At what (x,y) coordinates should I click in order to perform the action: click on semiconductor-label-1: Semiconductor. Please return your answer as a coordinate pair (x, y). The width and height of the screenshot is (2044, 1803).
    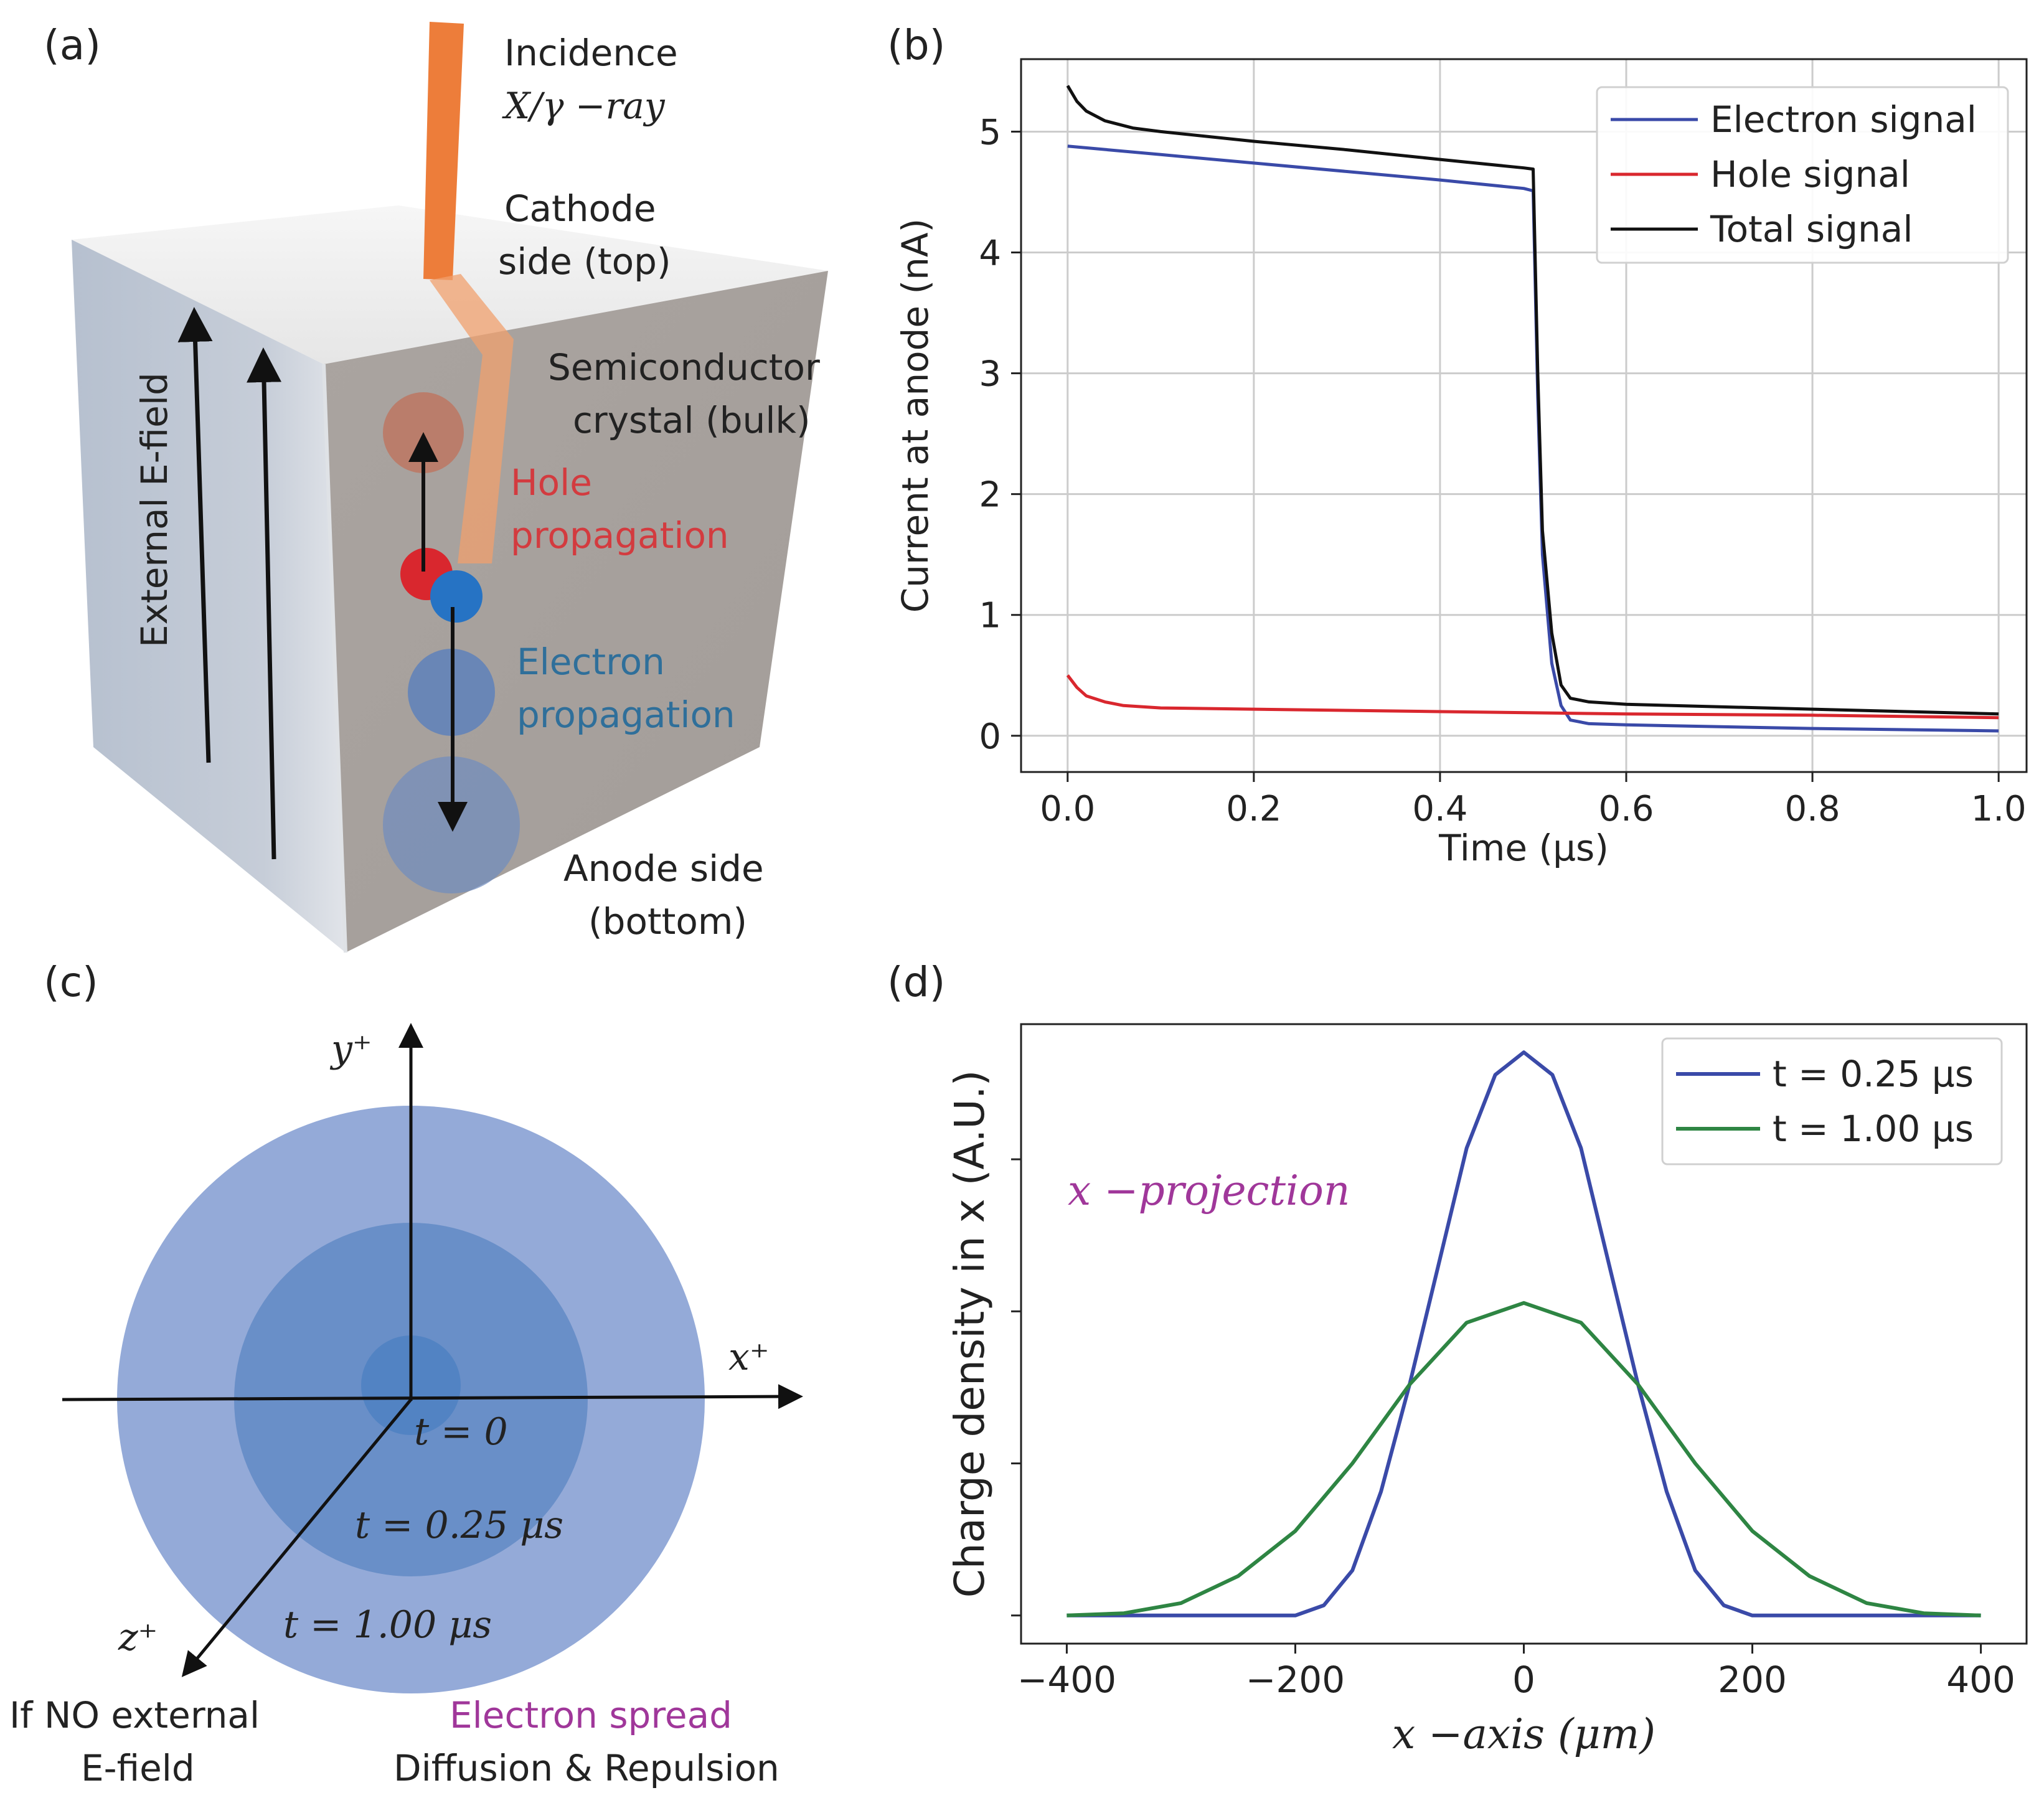
    Looking at the image, I should click on (684, 367).